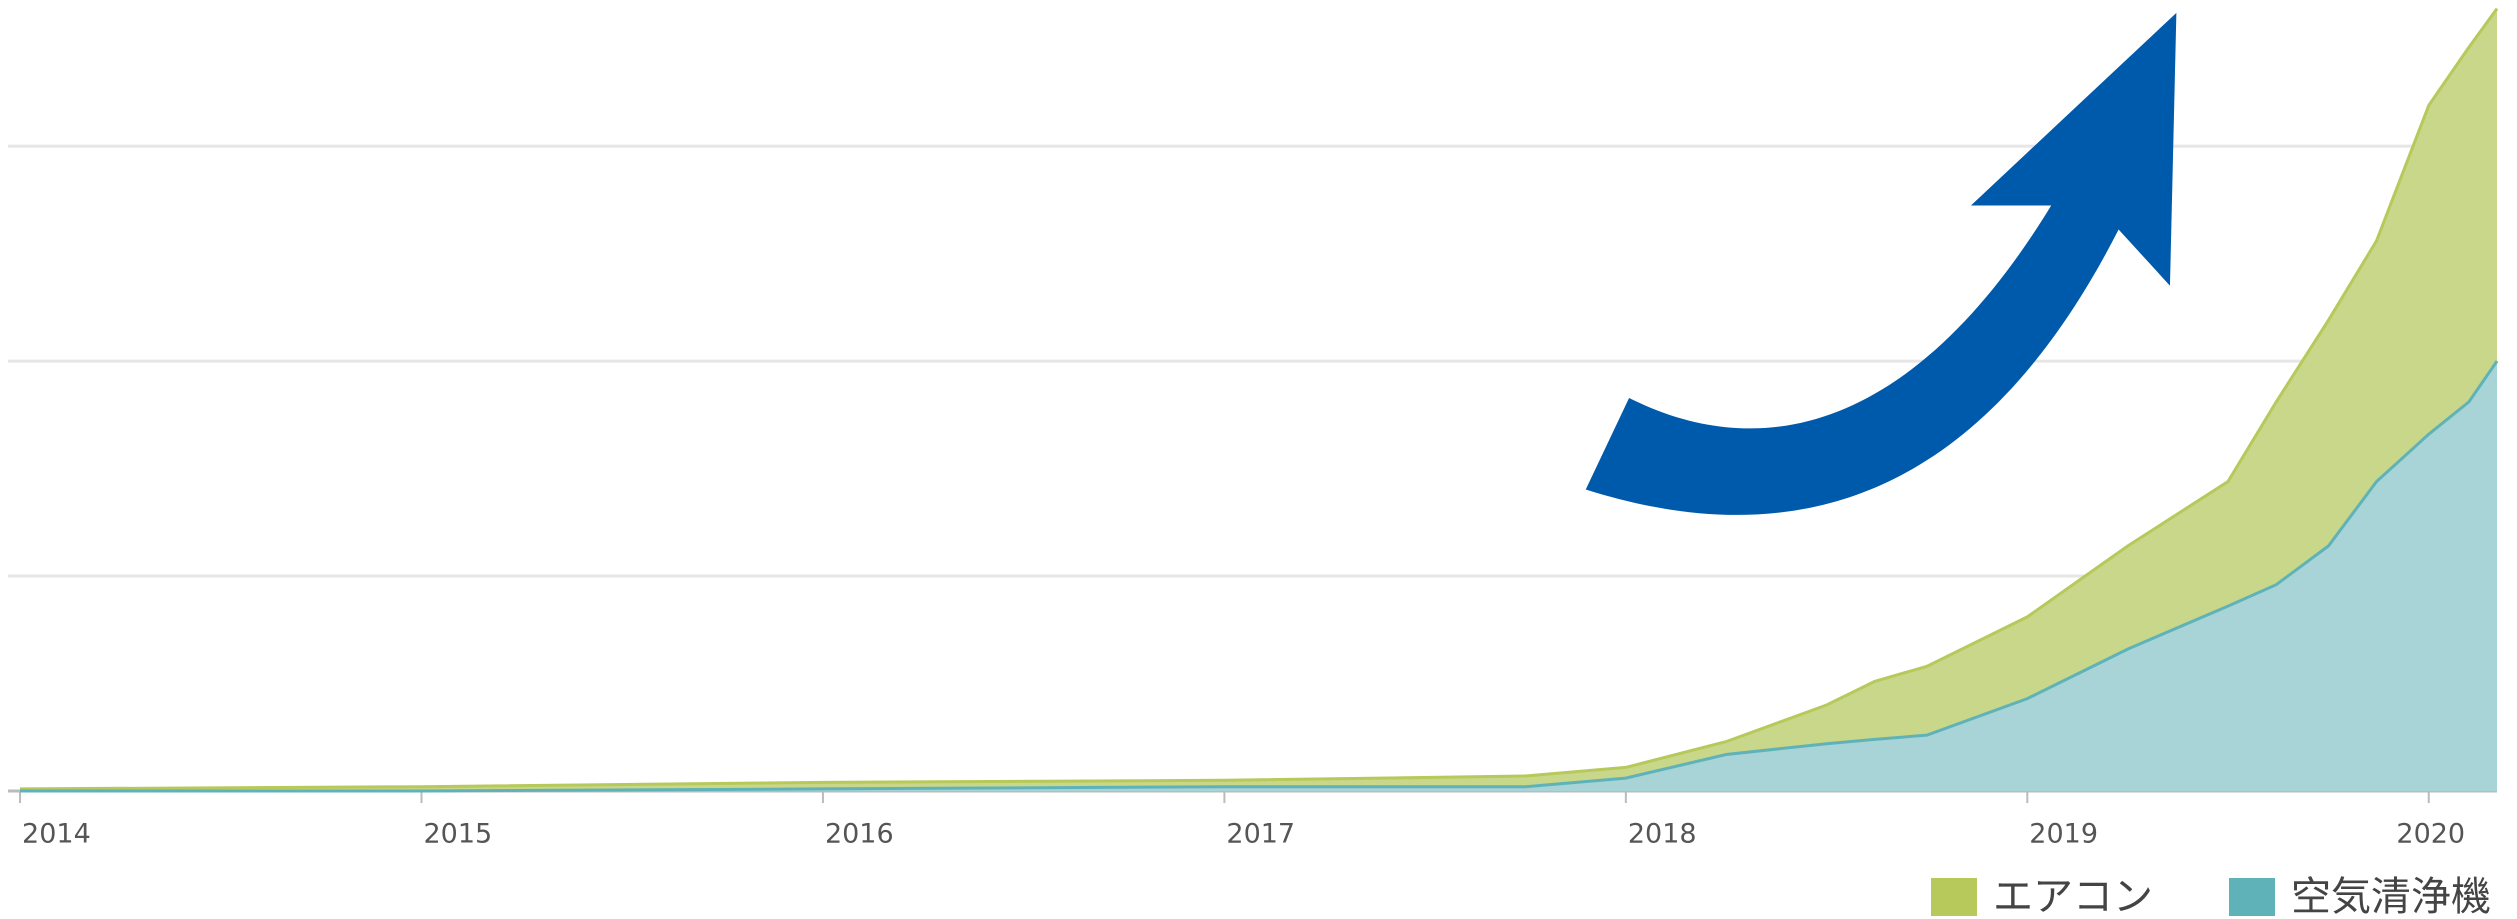 This screenshot has width=2517, height=919. Describe the element at coordinates (457, 834) in the screenshot. I see `x-tick-label: 2015` at that location.